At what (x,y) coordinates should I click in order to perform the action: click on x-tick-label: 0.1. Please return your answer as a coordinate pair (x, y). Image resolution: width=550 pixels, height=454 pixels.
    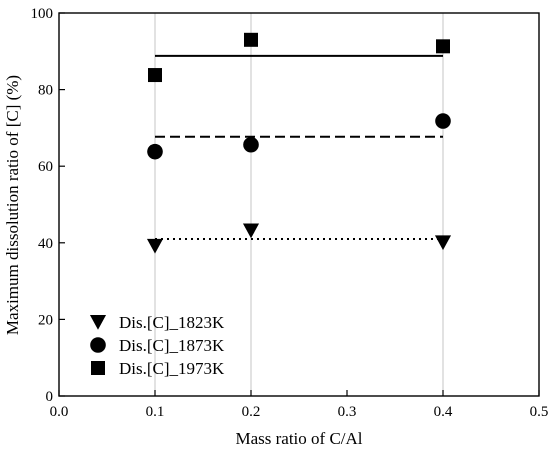
    Looking at the image, I should click on (155, 412).